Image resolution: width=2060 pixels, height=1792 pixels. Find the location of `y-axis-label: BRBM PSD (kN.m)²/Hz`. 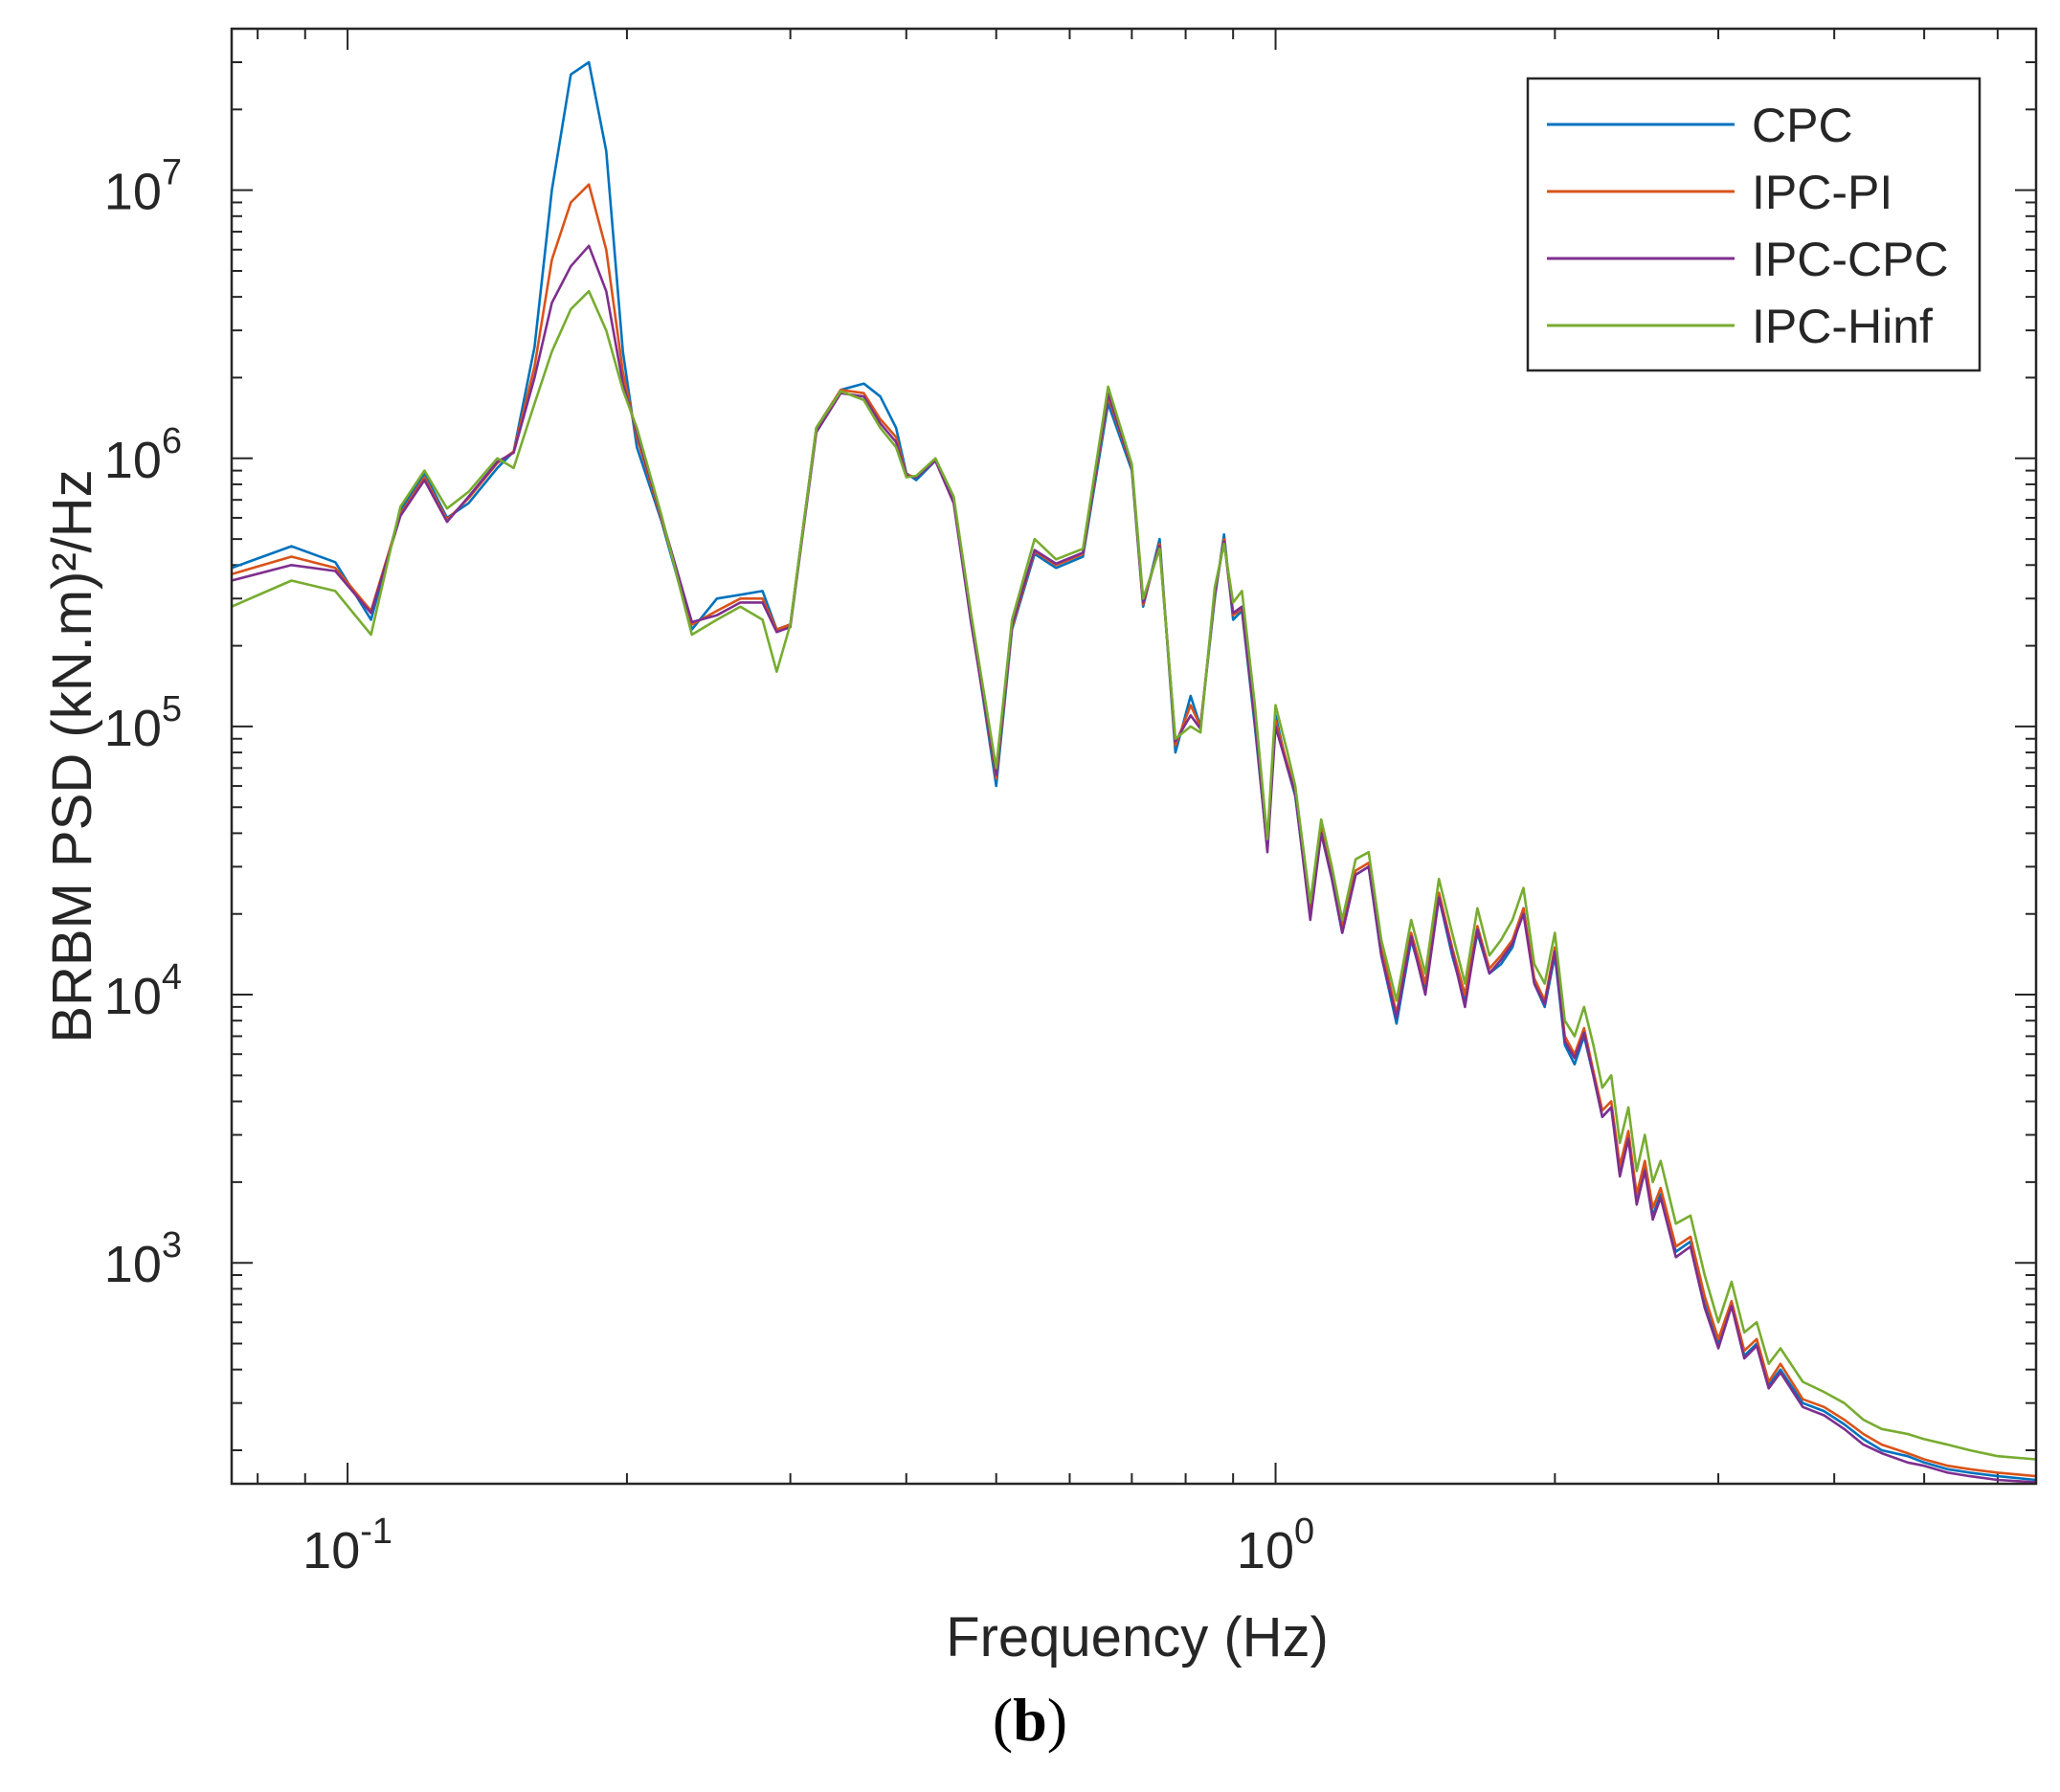

y-axis-label: BRBM PSD (kN.m)²/Hz is located at coordinates (72, 756).